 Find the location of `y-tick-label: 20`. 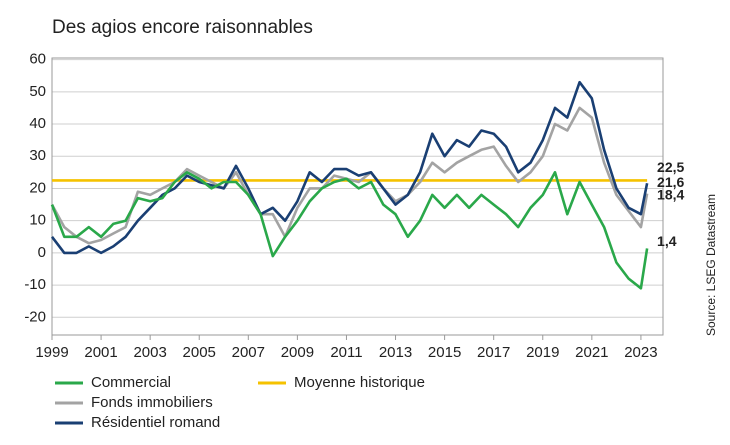

y-tick-label: 20 is located at coordinates (37, 187).